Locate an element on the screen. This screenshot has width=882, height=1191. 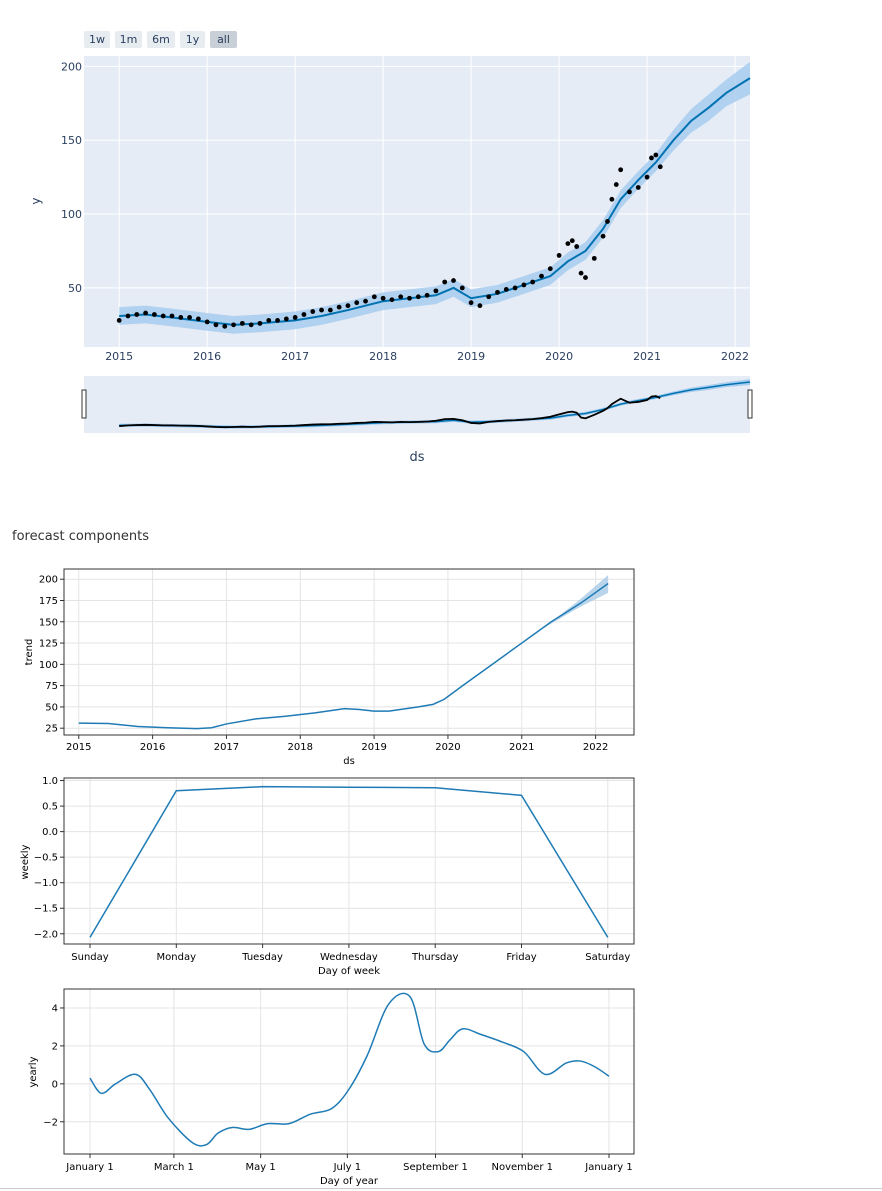
rangeslider-handle-left is located at coordinates (84, 404).